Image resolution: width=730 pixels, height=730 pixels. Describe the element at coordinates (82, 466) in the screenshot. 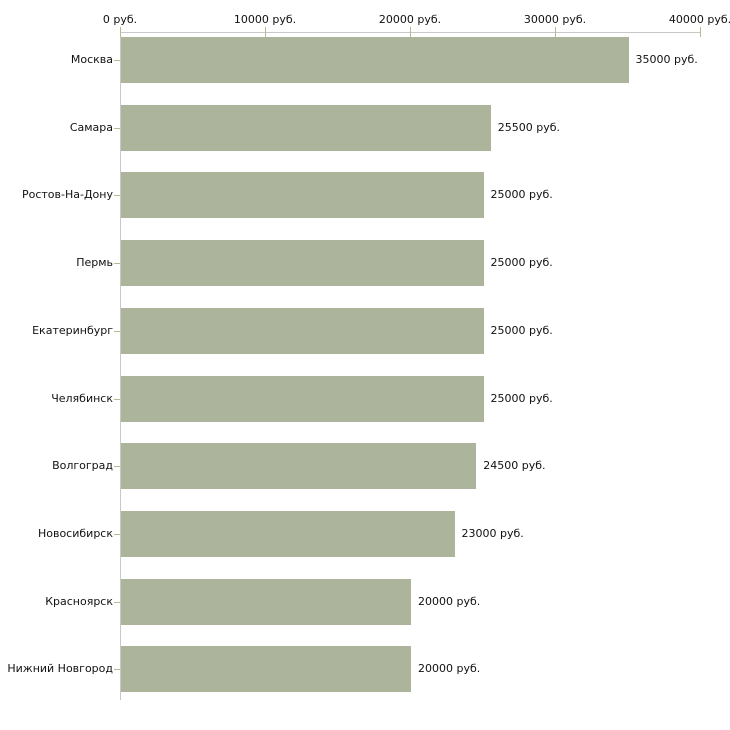

I see `category-label: Волгоград` at that location.